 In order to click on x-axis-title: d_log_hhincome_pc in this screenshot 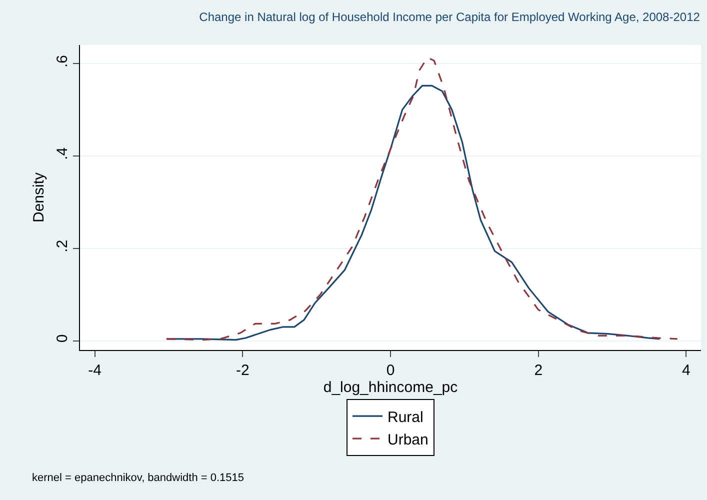, I will do `click(390, 387)`.